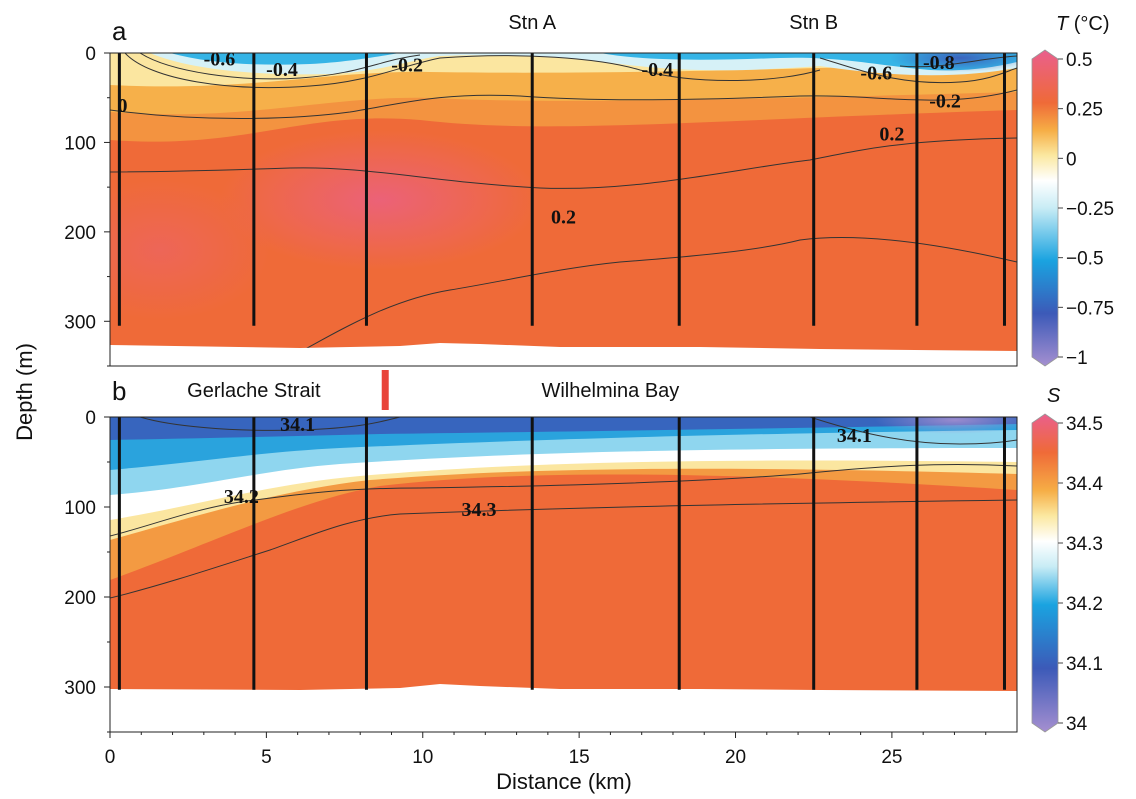 The width and height of the screenshot is (1136, 799). I want to click on contour-label: 34.3, so click(479, 510).